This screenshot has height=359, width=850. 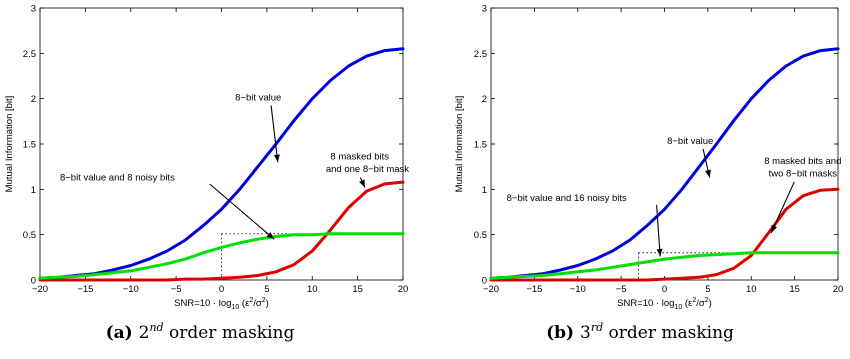 What do you see at coordinates (200, 332) in the screenshot?
I see `subfigure-caption: (a) 2nd order masking` at bounding box center [200, 332].